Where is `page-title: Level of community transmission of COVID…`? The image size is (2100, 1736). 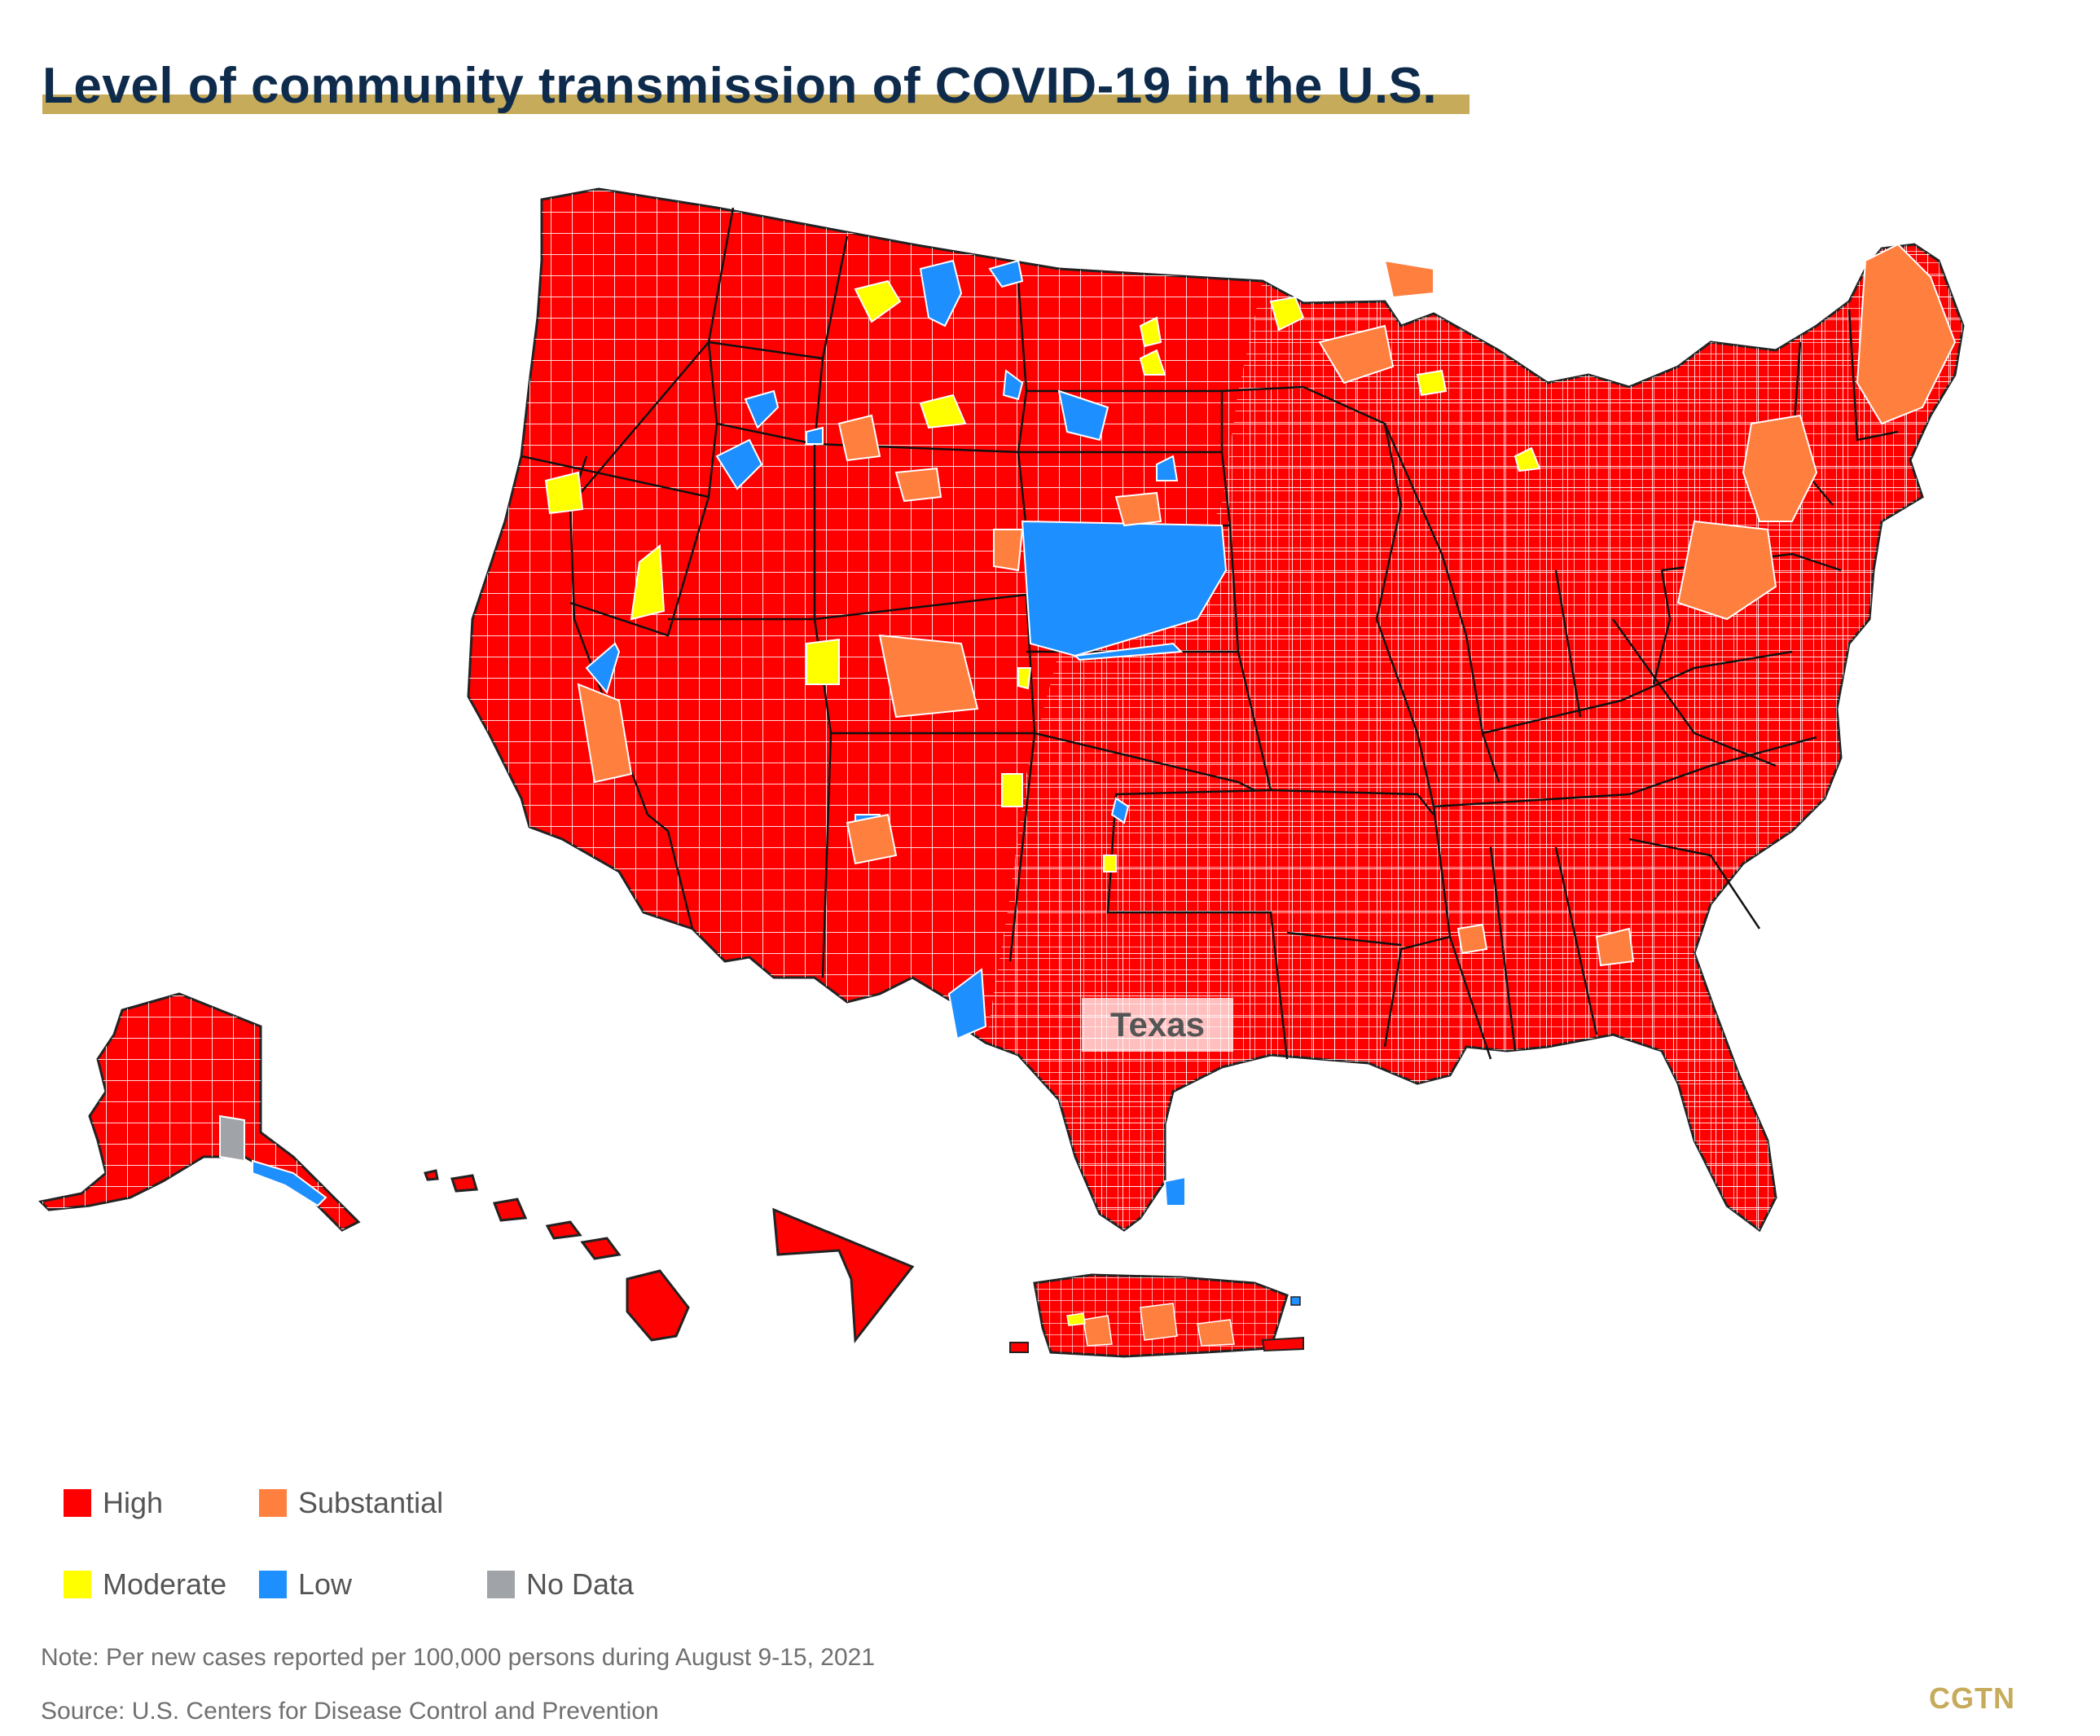
page-title: Level of community transmission of COVID… is located at coordinates (740, 86).